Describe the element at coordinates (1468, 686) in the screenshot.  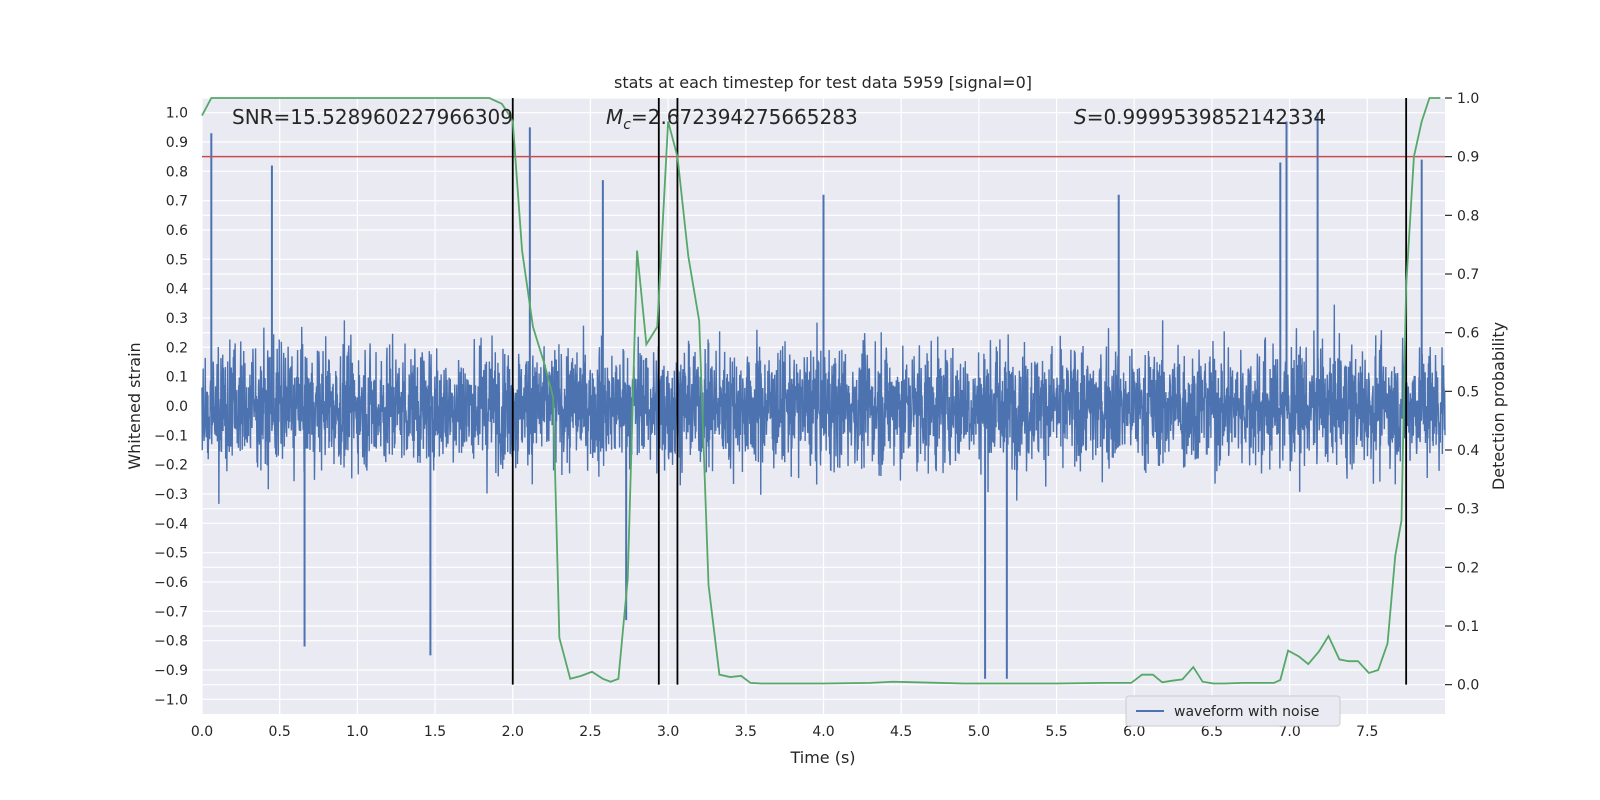
I see `y2-tick-label: 0.0` at that location.